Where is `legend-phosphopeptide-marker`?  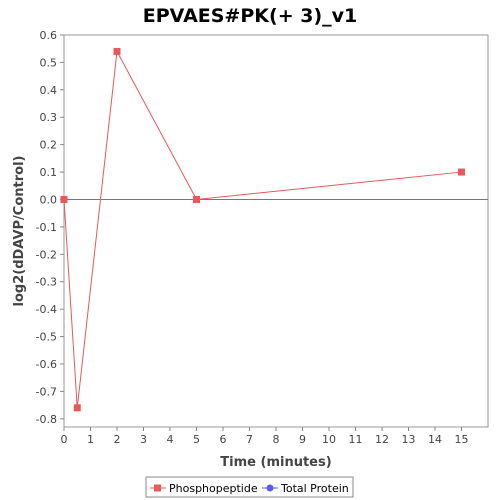
legend-phosphopeptide-marker is located at coordinates (157, 488).